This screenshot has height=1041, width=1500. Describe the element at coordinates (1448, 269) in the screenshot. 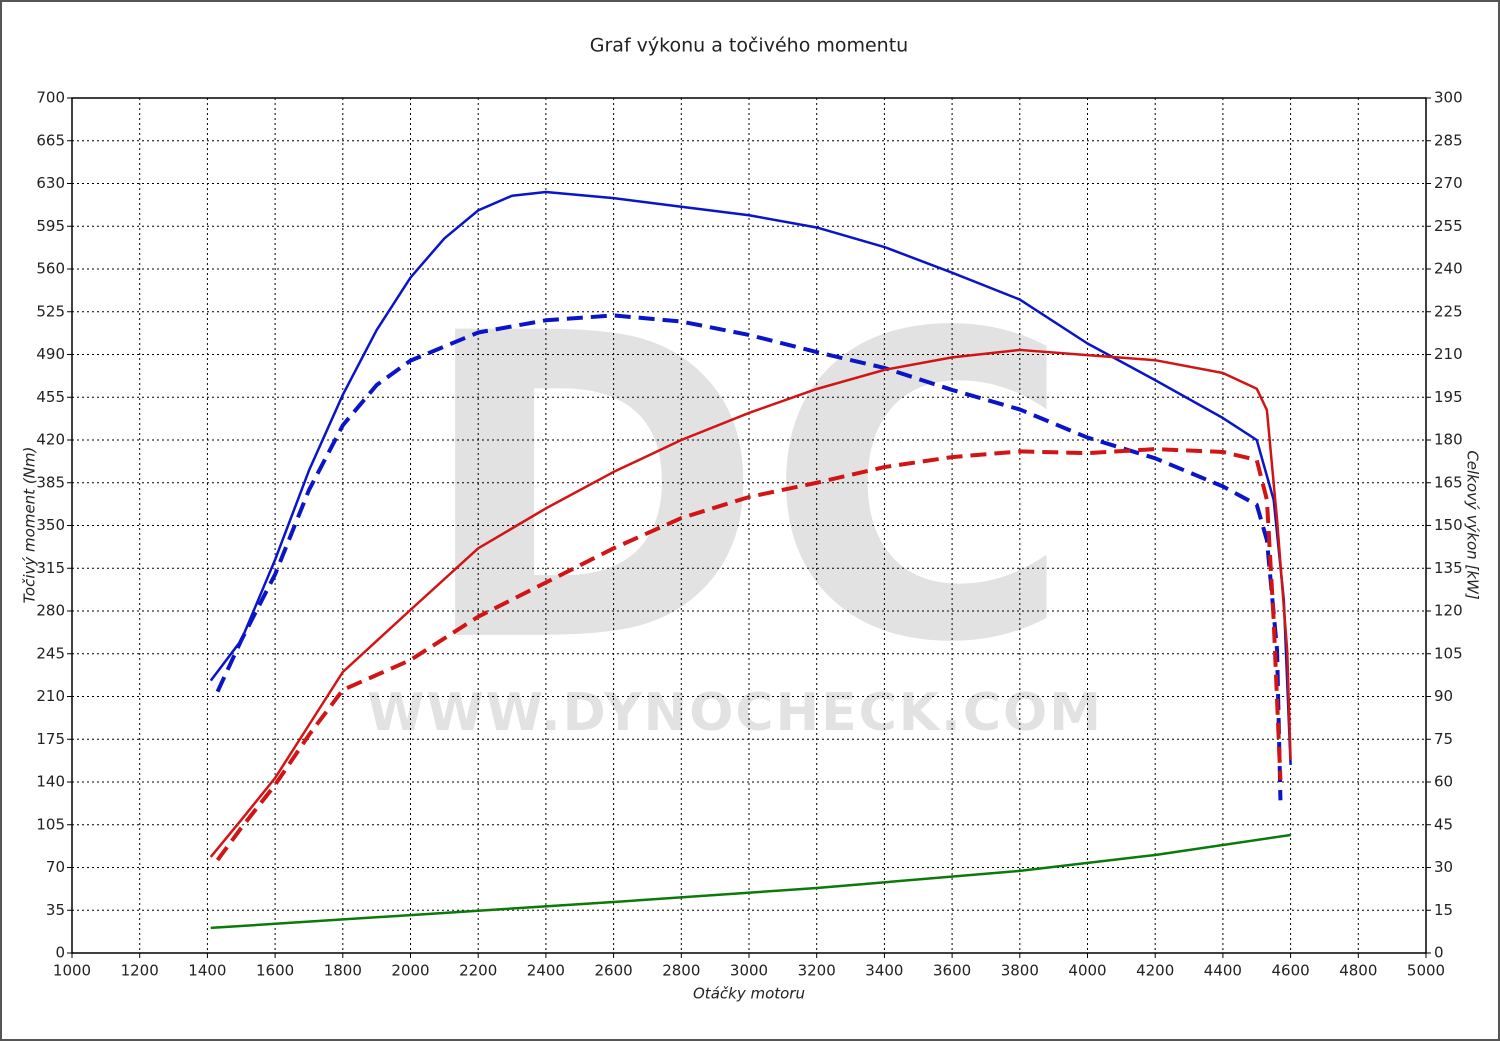

I see `y2-tick-label: 240` at that location.